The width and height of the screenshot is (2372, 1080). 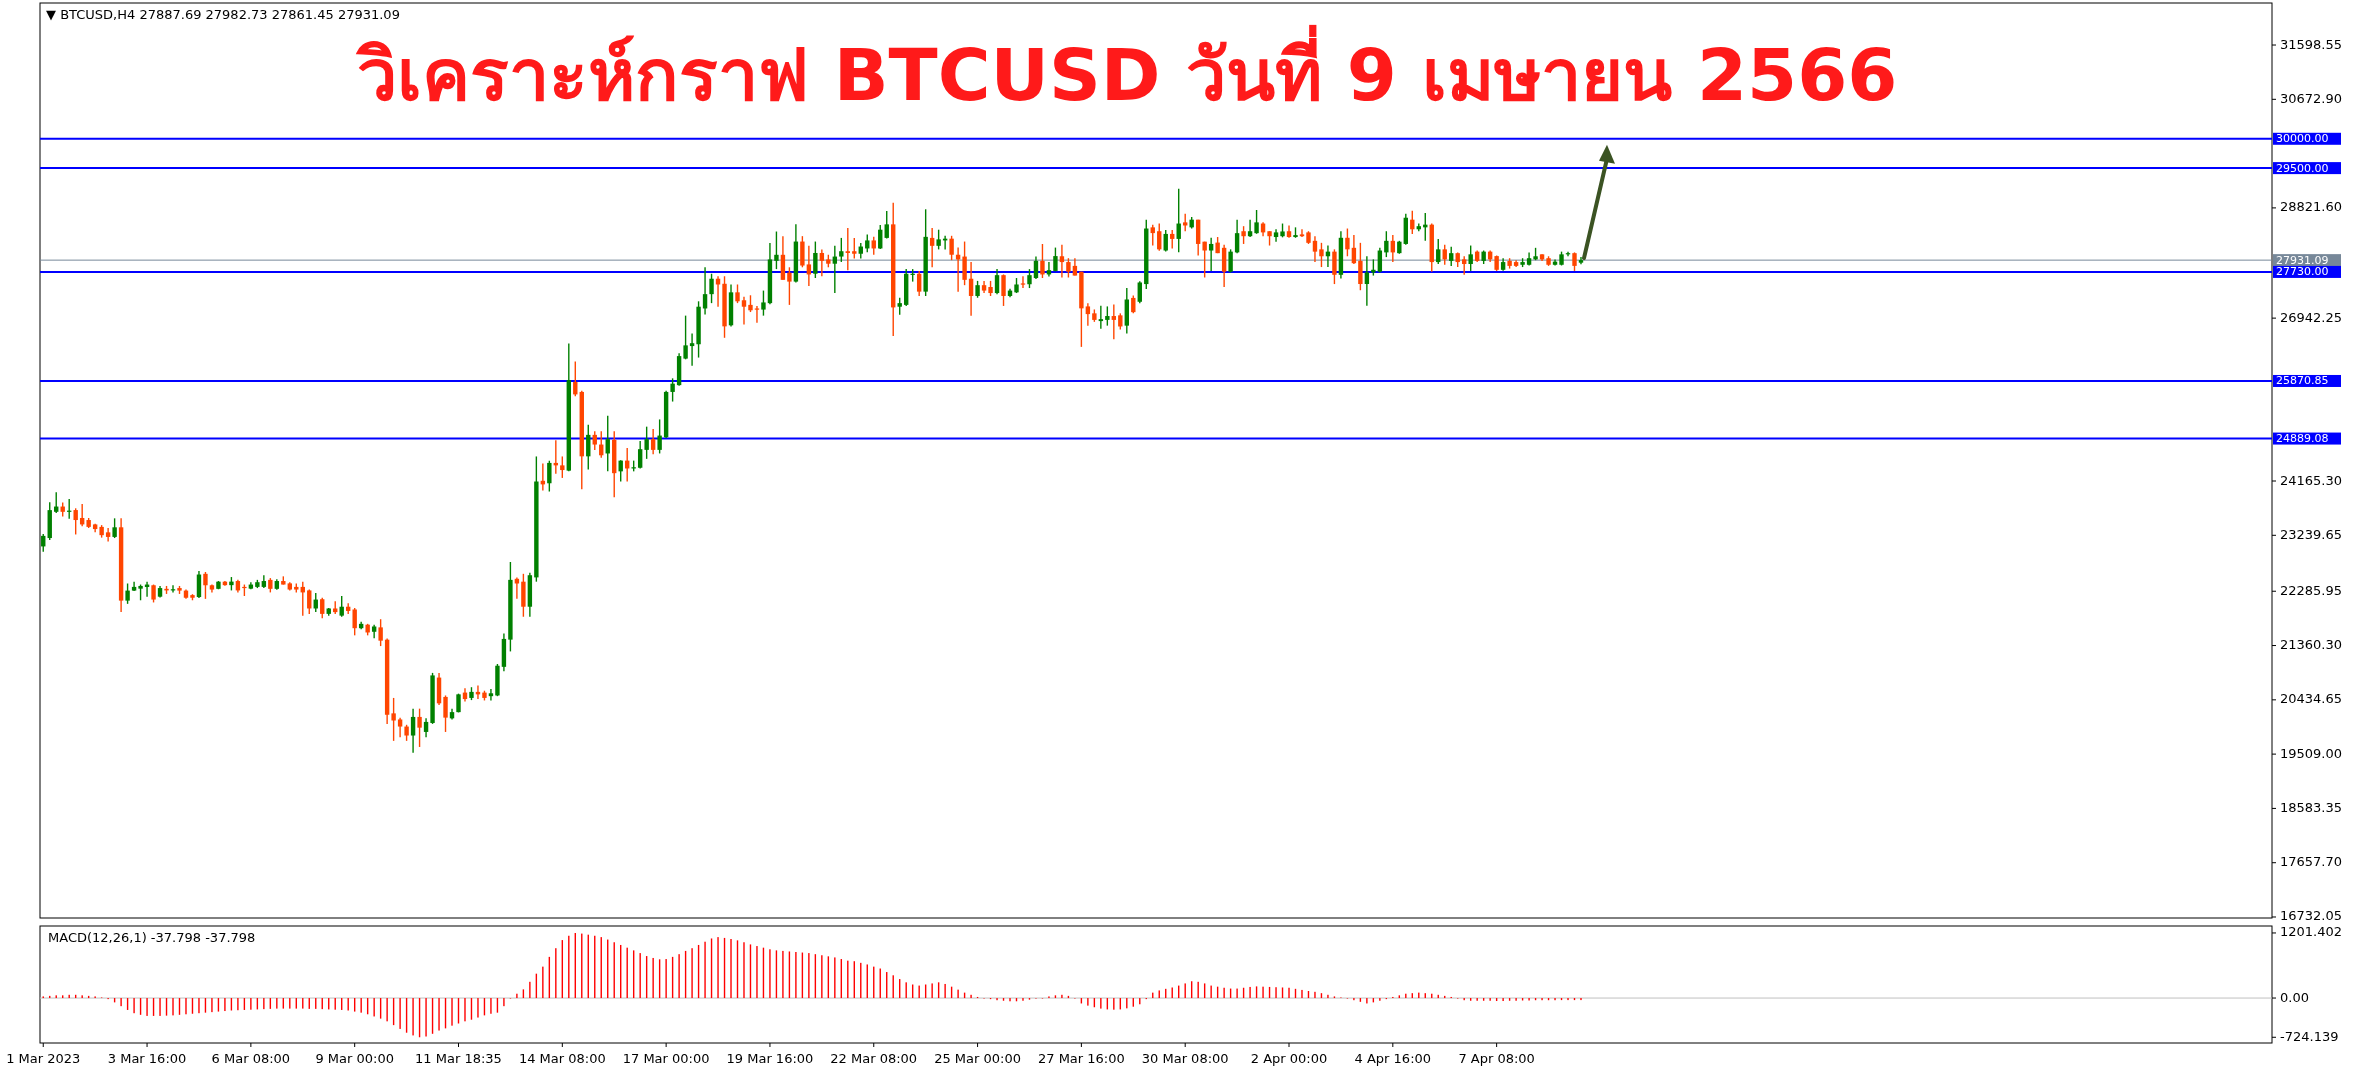 What do you see at coordinates (2311, 98) in the screenshot?
I see `y-tick-label: 30672.90` at bounding box center [2311, 98].